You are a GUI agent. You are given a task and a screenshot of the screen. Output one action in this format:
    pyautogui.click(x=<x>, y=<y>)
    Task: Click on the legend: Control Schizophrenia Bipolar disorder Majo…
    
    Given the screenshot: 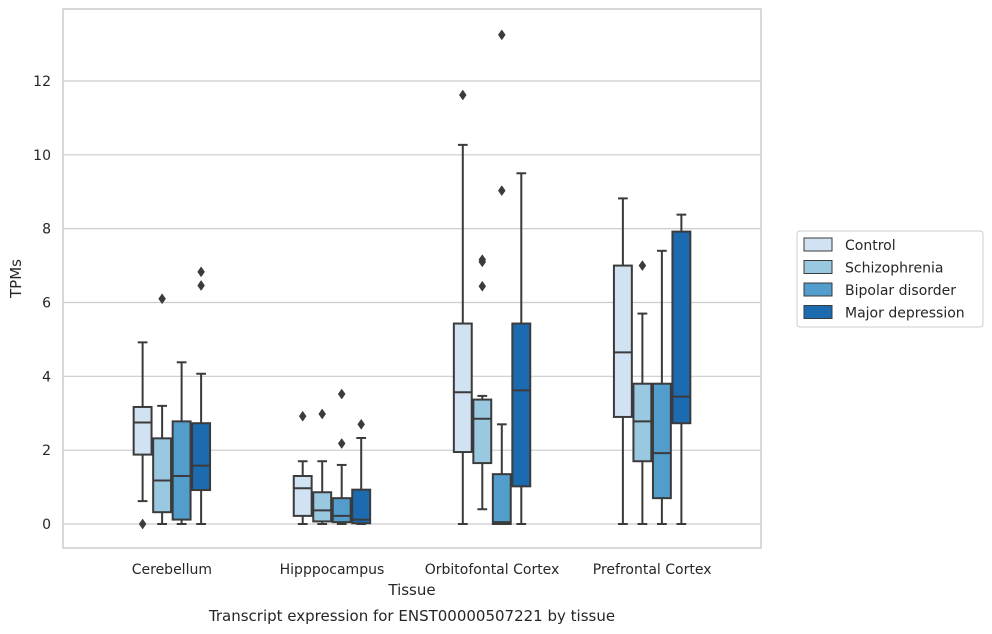 What is the action you would take?
    pyautogui.click(x=890, y=279)
    